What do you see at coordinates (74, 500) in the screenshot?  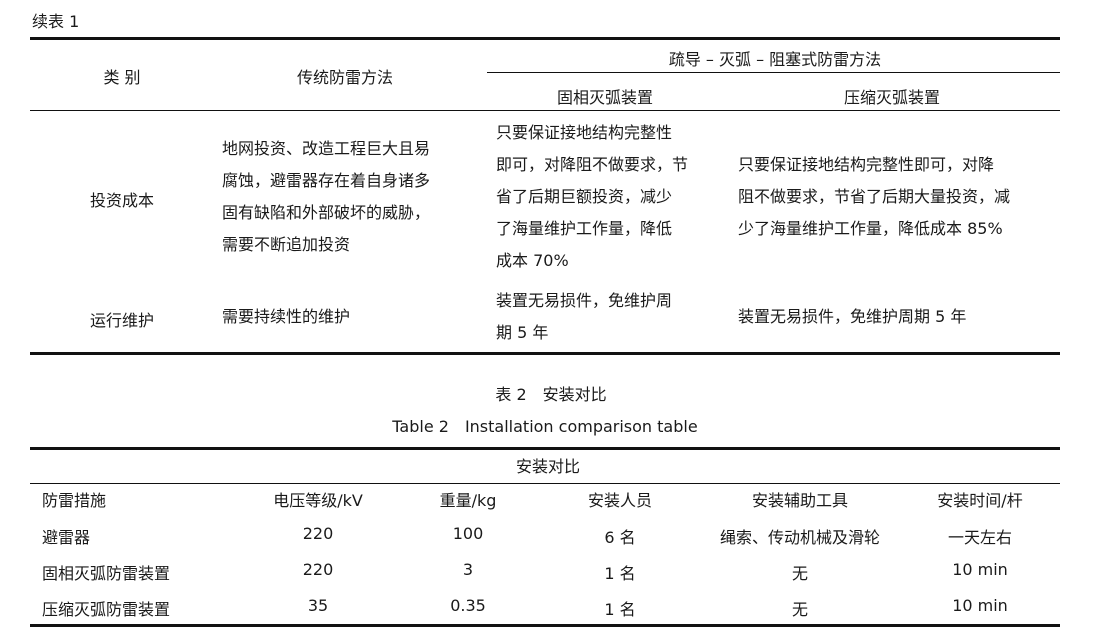 I see `table2-column-header: 防雷措施` at bounding box center [74, 500].